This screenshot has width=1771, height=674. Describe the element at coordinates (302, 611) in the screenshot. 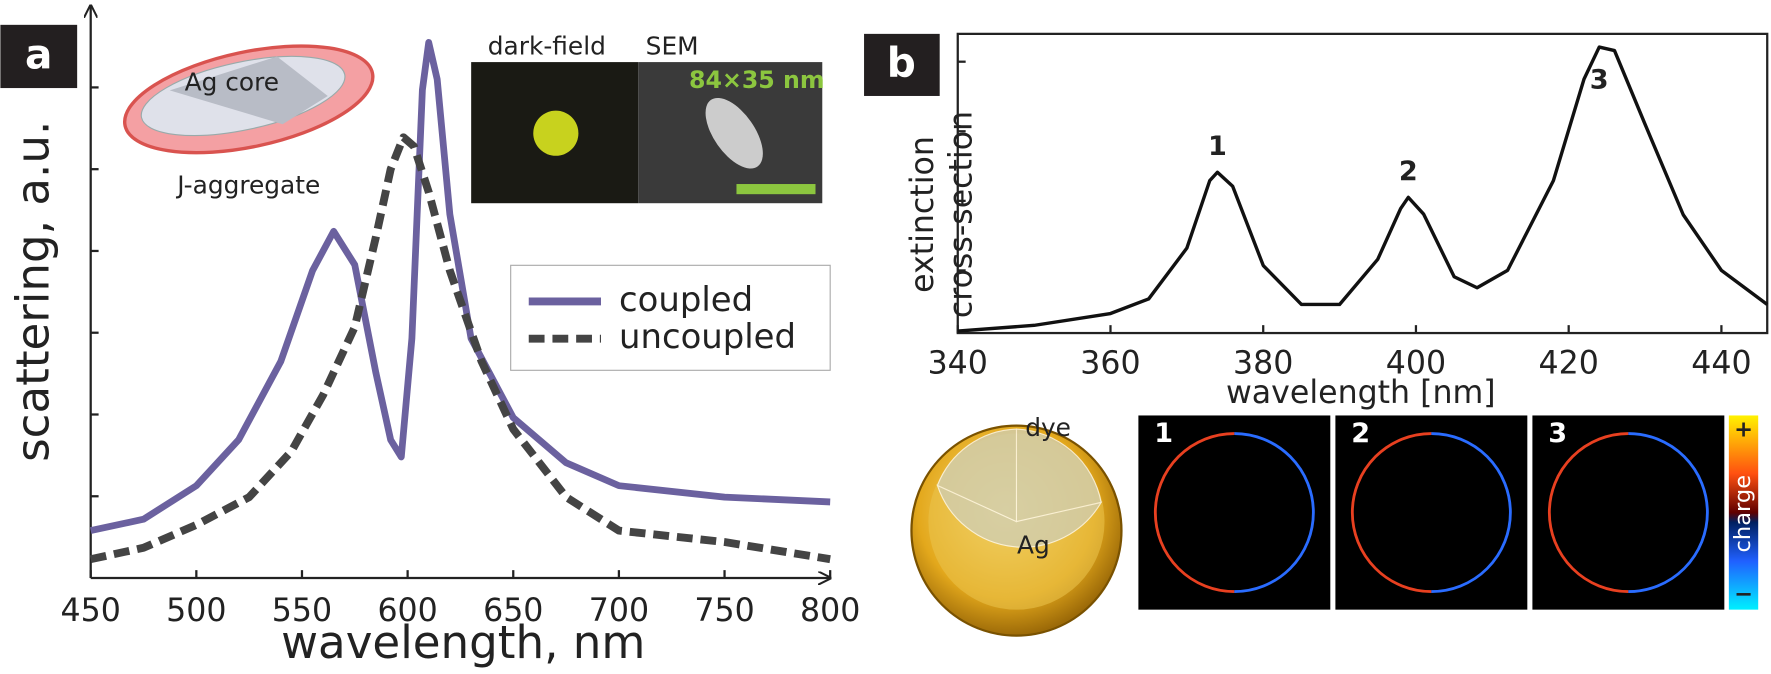

I see `x-tick-label: 550` at that location.